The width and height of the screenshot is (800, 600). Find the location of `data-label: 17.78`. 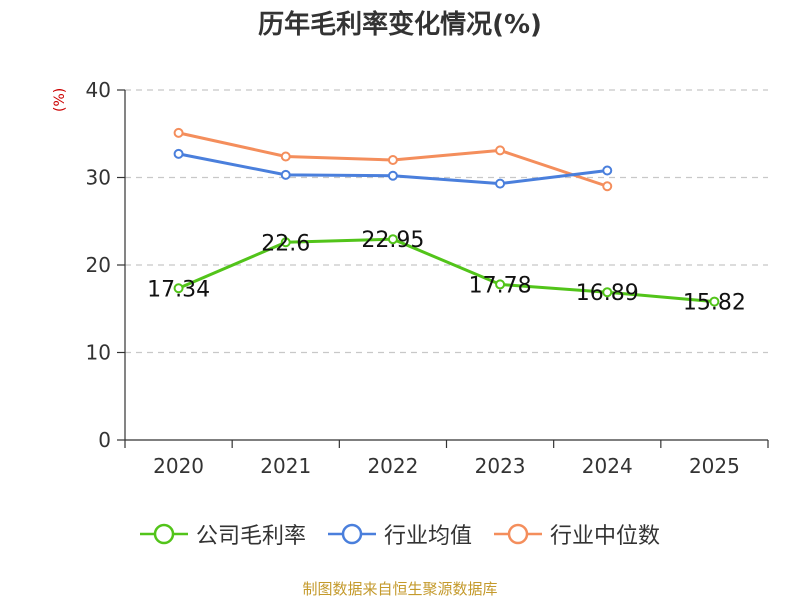

data-label: 17.78 is located at coordinates (500, 285).